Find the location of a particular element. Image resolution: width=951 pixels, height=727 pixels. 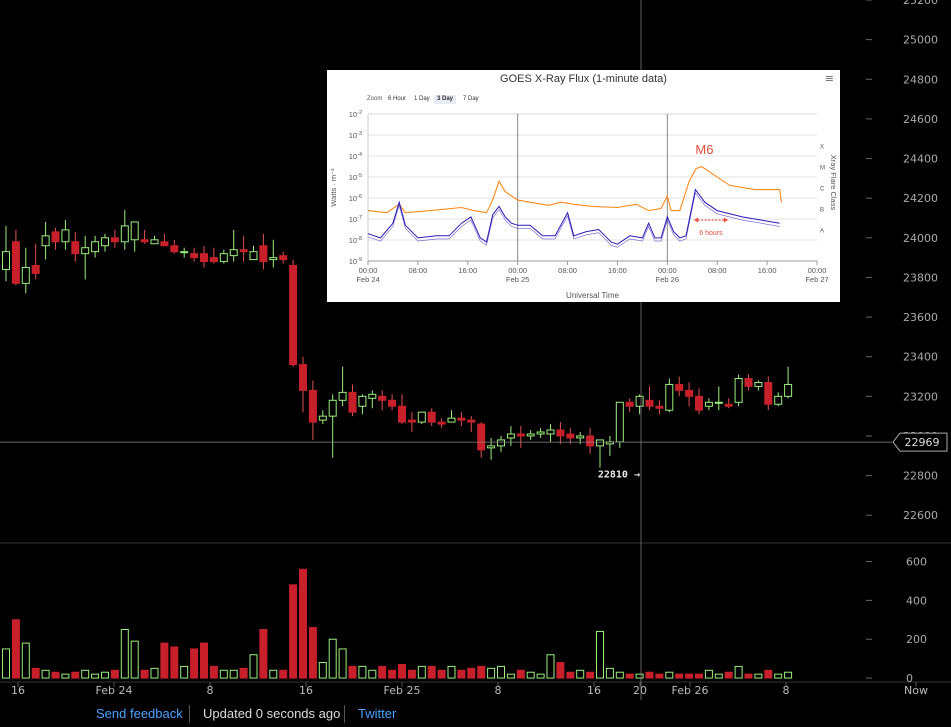

volume-tick-label: 0 is located at coordinates (909, 678).